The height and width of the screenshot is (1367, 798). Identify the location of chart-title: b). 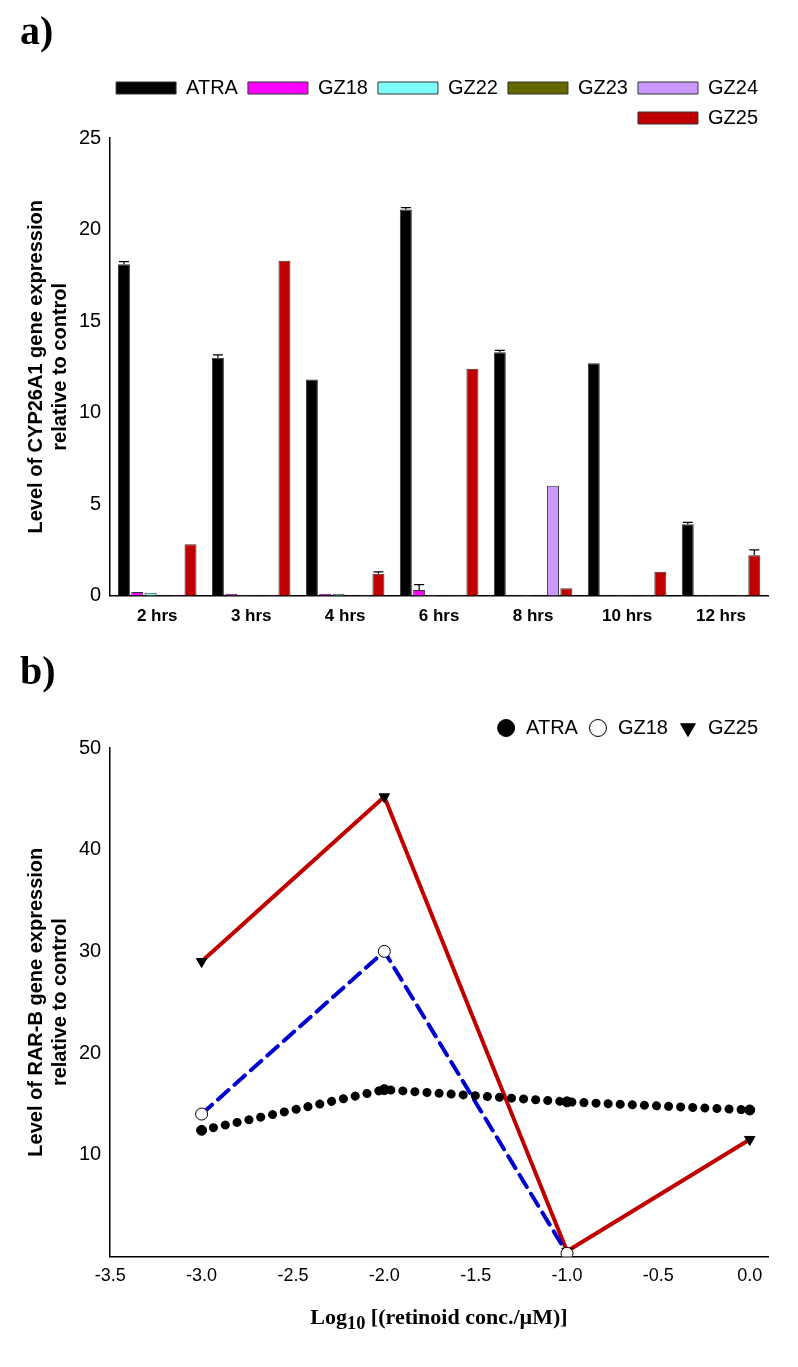
(38, 671).